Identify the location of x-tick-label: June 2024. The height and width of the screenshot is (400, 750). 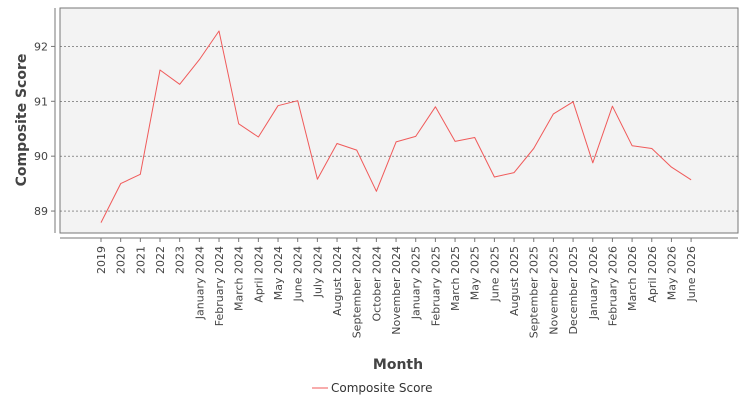
(298, 274).